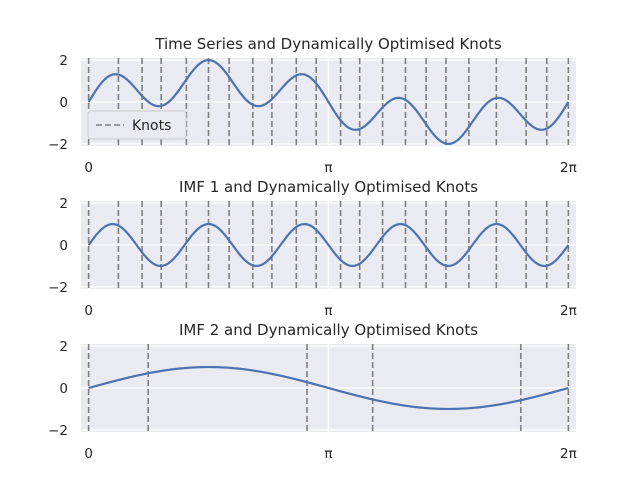  I want to click on chart-title: IMF 1 and Dynamically Optimised Knots, so click(328, 187).